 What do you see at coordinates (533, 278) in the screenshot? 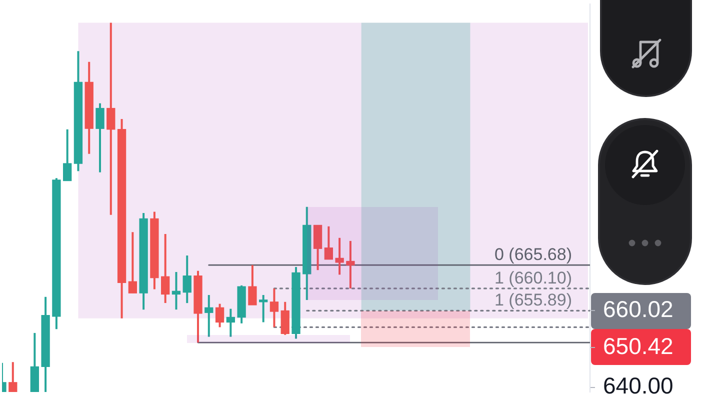
I see `annotation: 1 (660.10)` at bounding box center [533, 278].